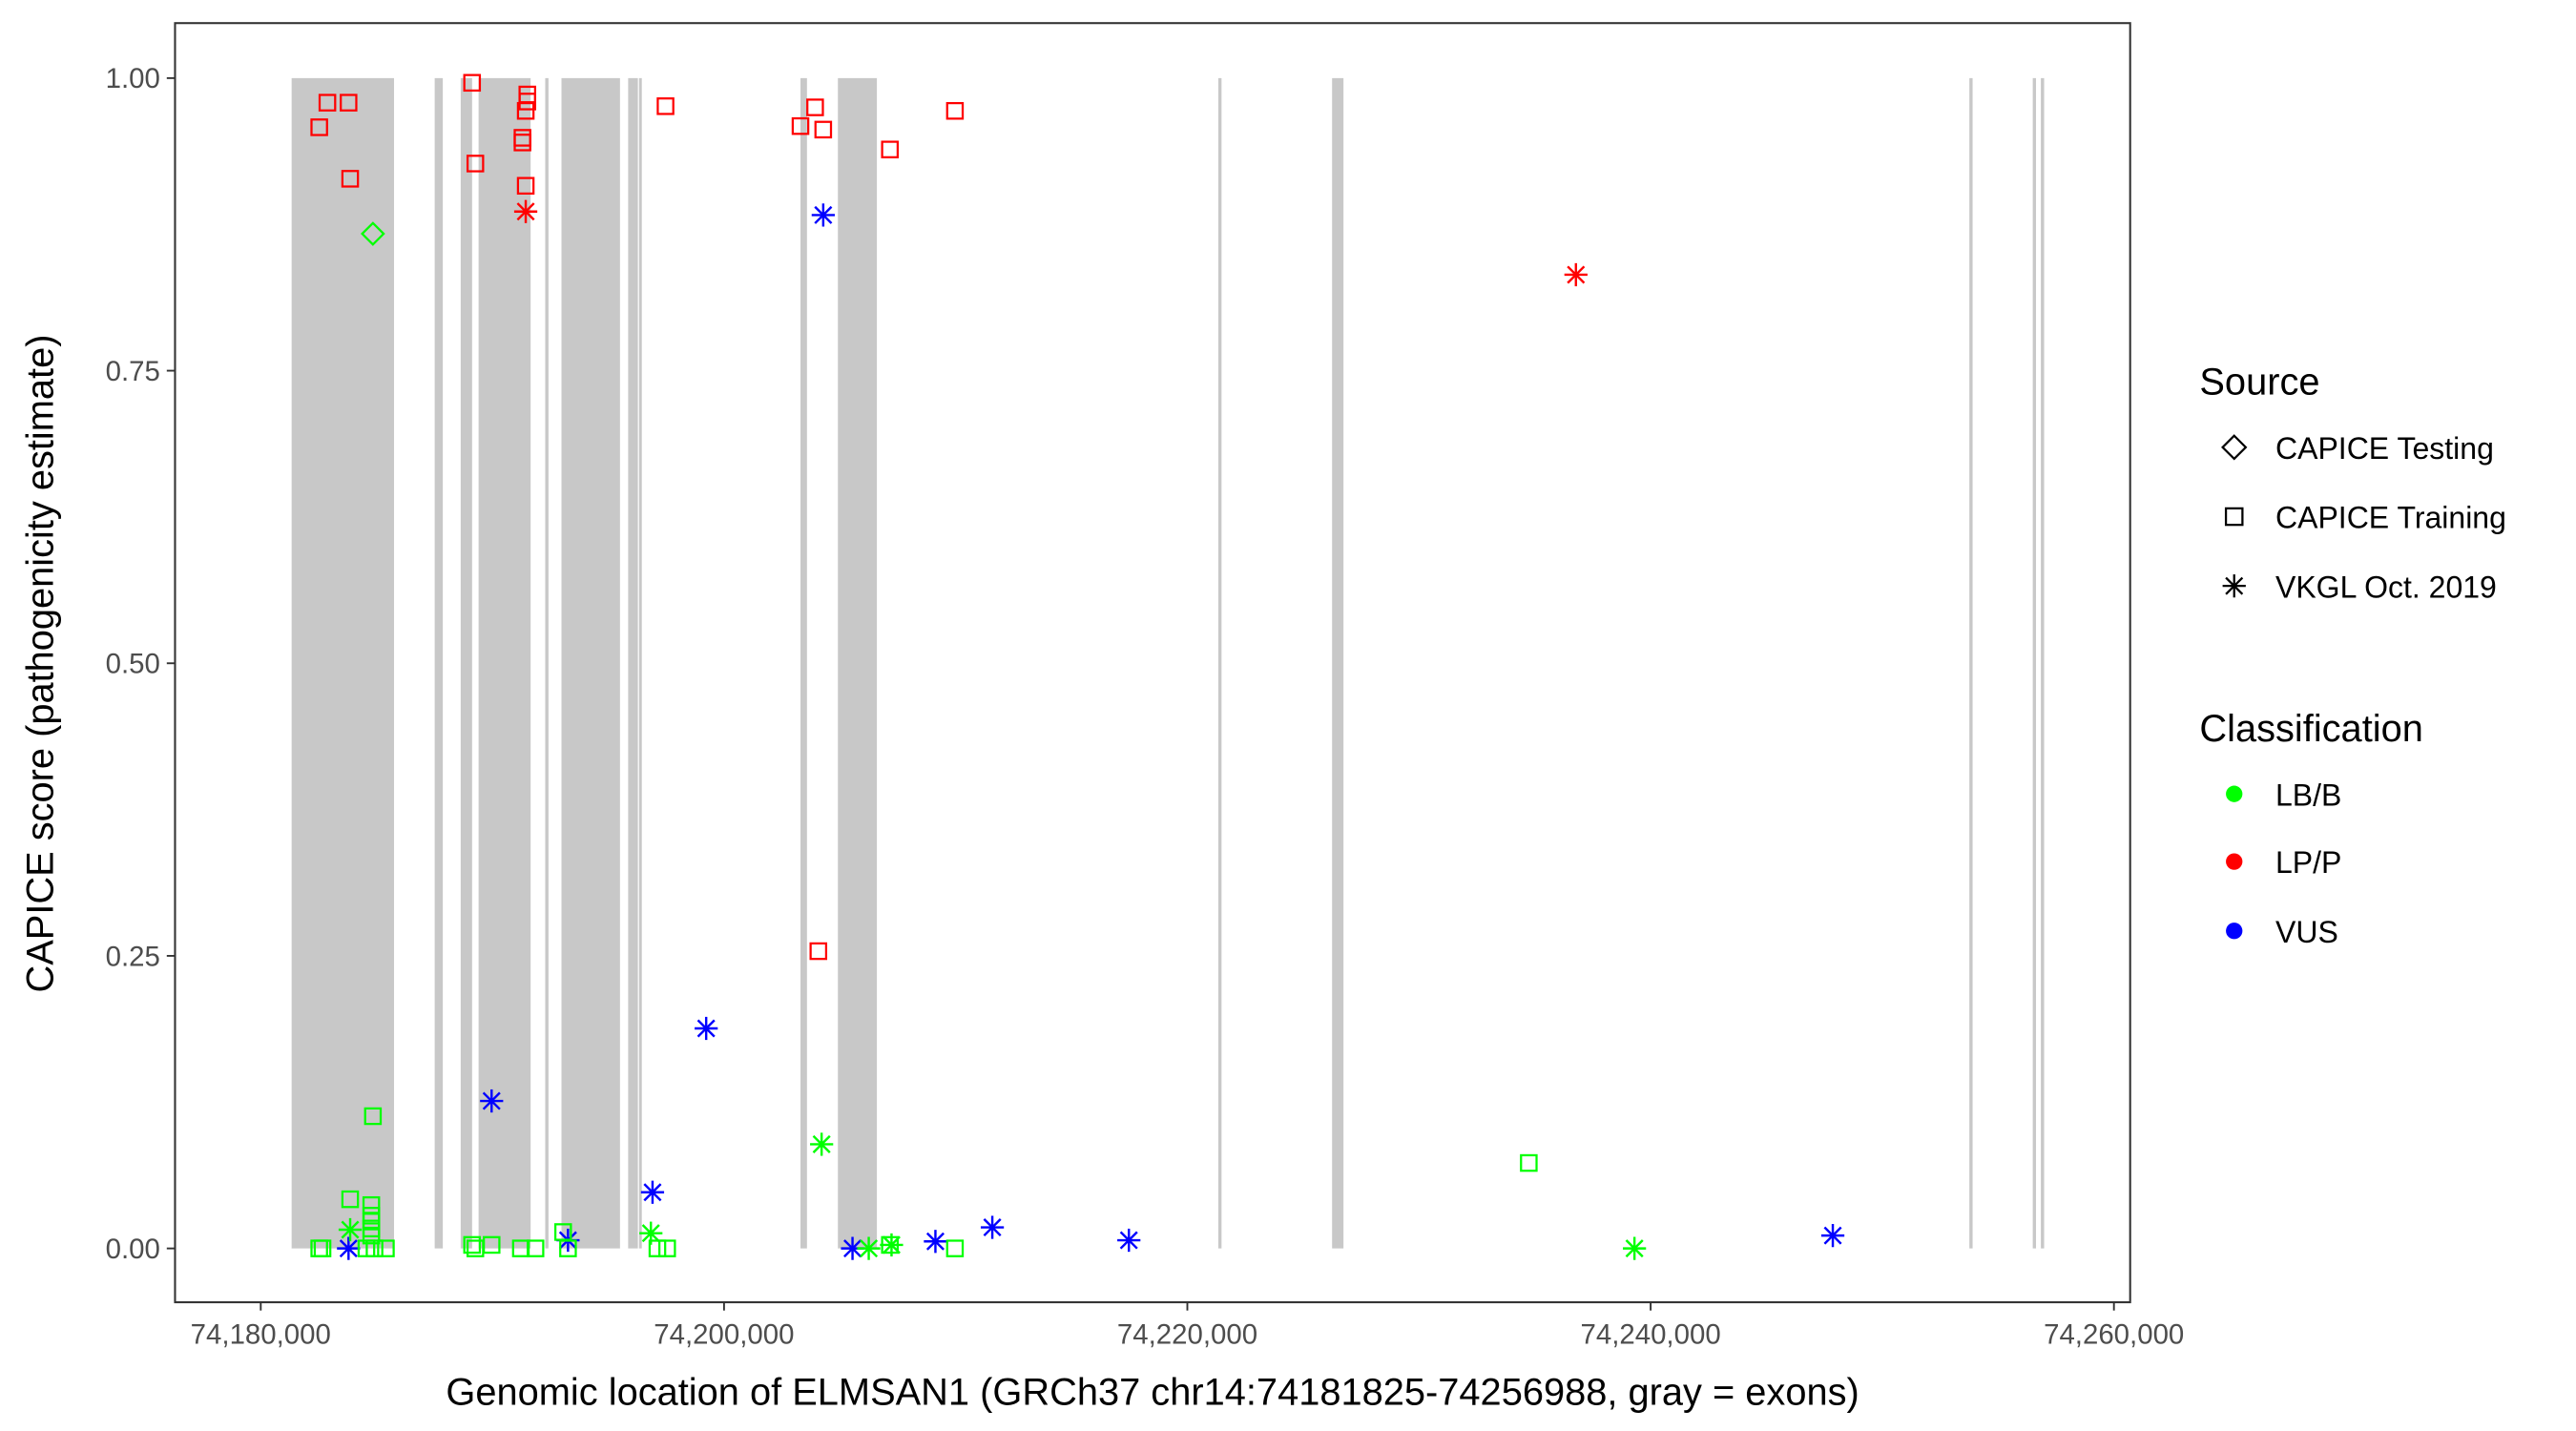  I want to click on legend-item-vkgl: VKGL Oct. 2019, so click(2359, 587).